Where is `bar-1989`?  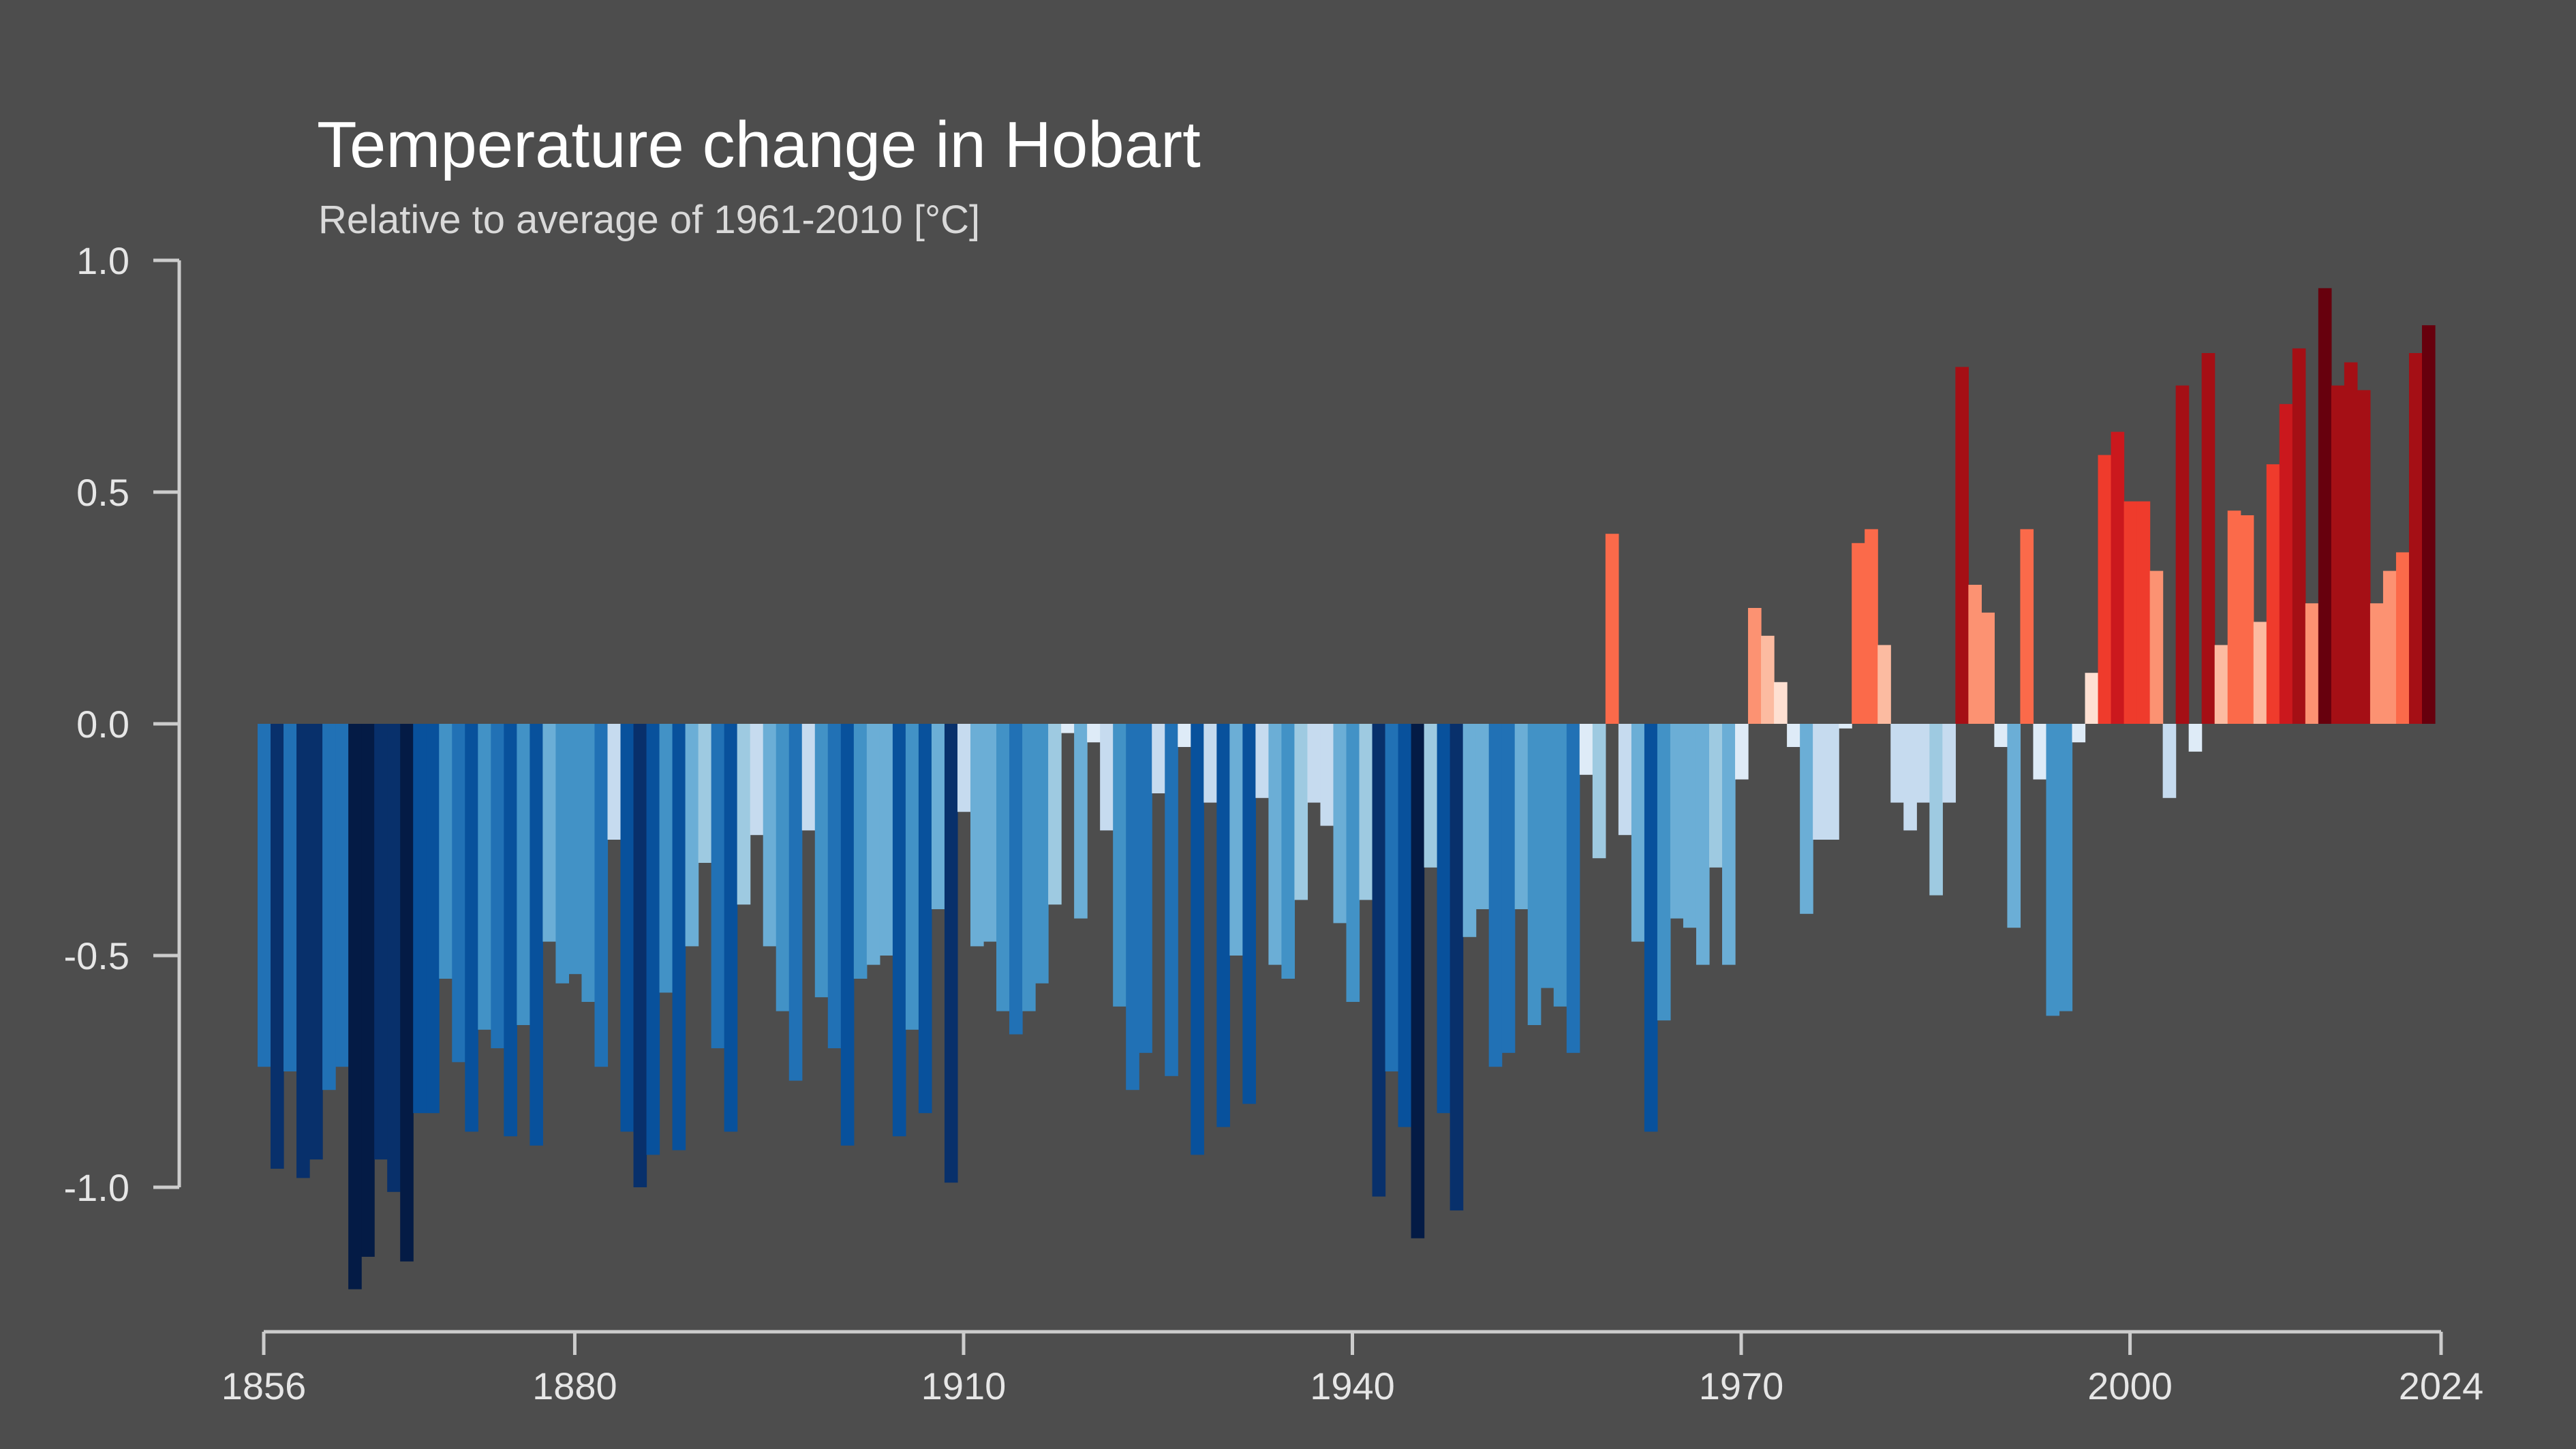
bar-1989 is located at coordinates (1988, 668).